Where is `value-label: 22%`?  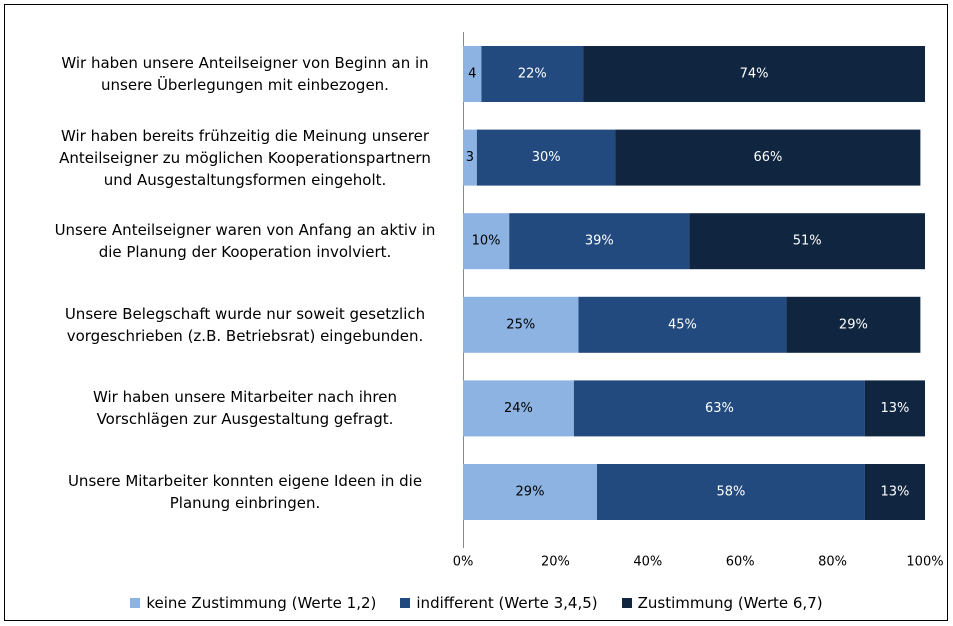 value-label: 22% is located at coordinates (532, 74).